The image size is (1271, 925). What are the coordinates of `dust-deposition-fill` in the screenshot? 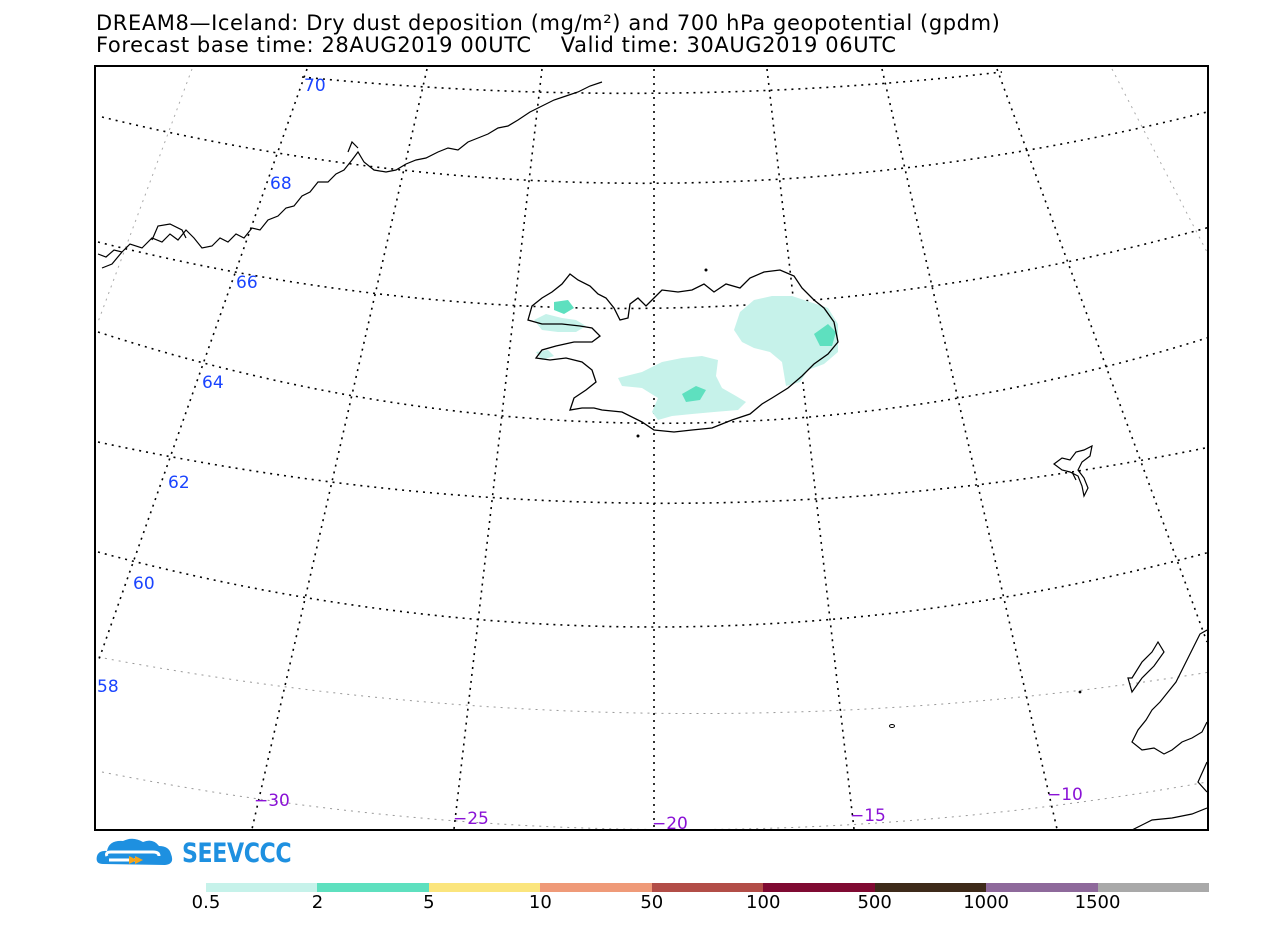 It's located at (686, 358).